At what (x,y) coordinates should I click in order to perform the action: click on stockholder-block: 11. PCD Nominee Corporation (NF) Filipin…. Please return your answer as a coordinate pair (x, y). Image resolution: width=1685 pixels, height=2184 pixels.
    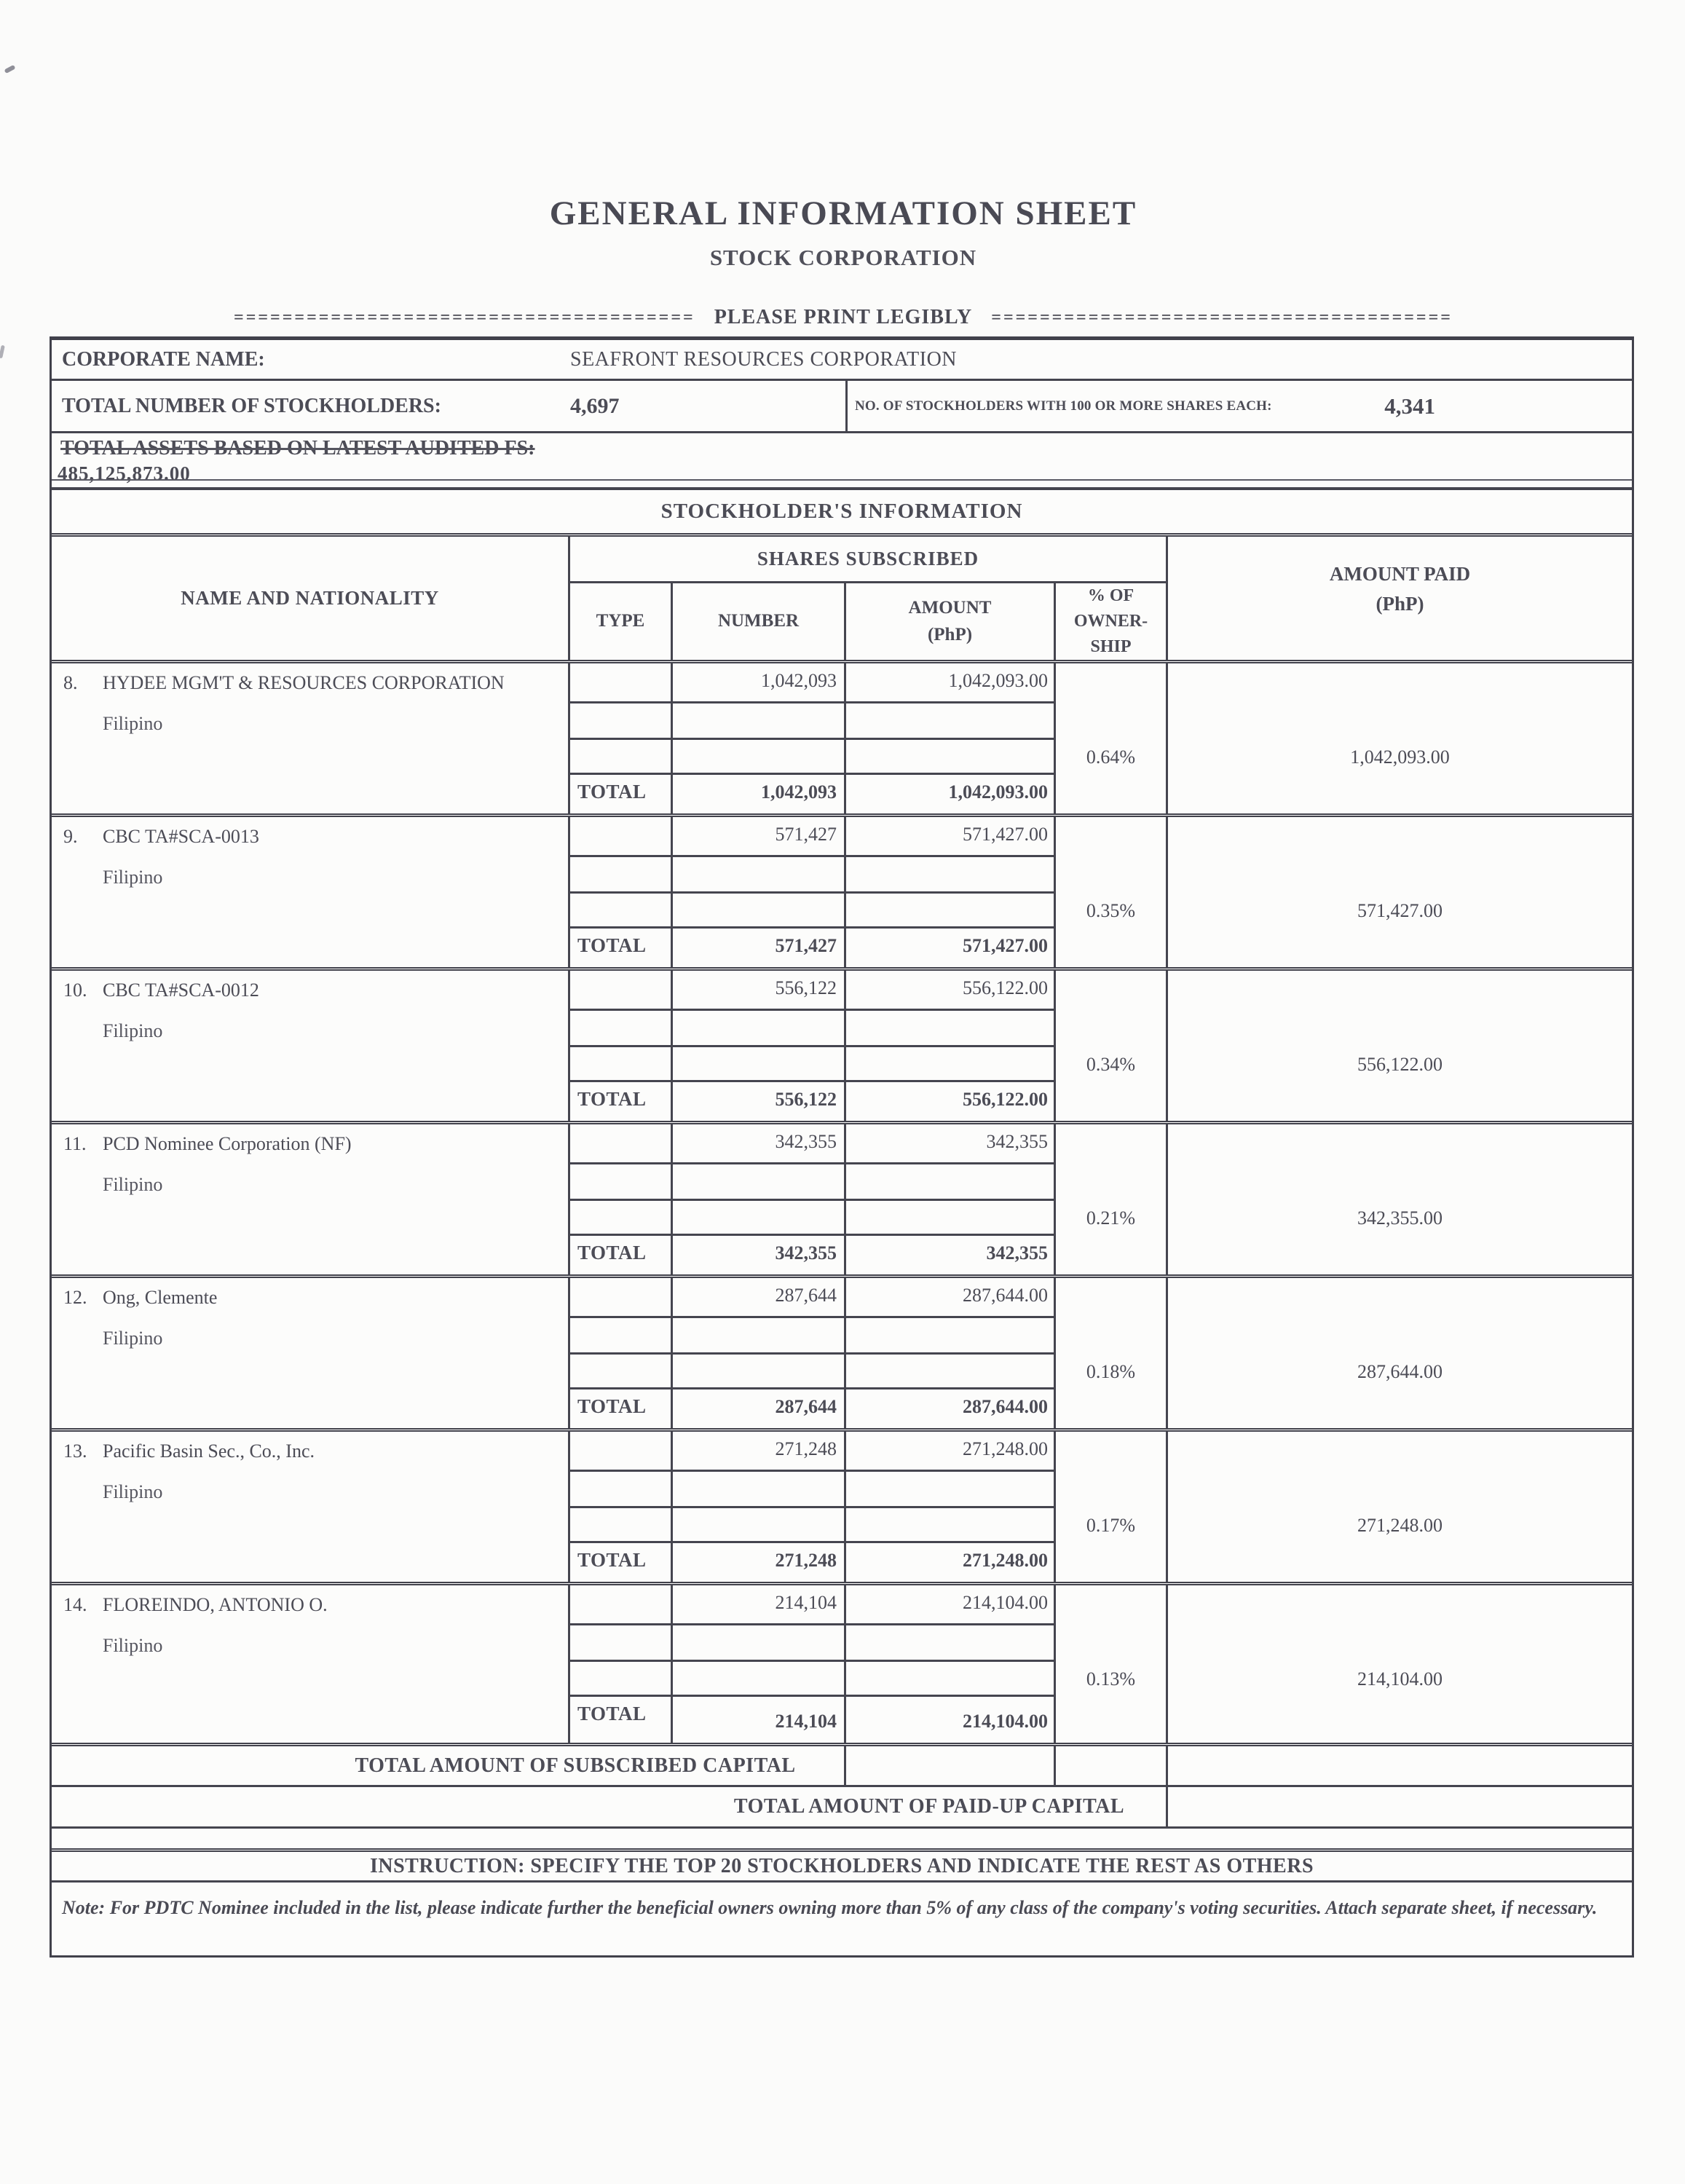
    Looking at the image, I should click on (842, 1201).